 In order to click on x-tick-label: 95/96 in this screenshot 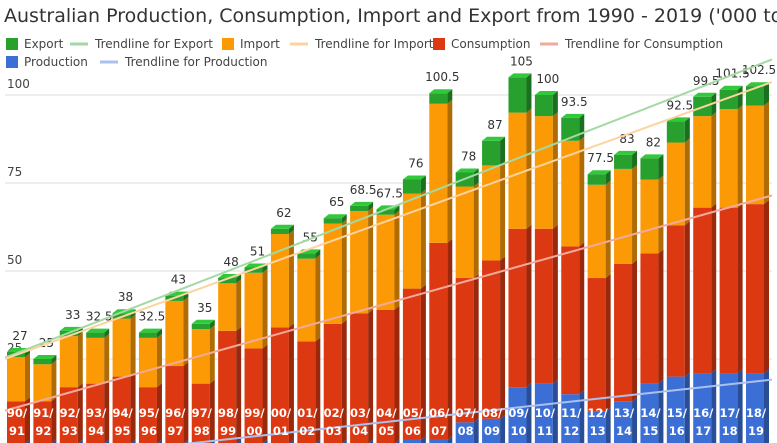, I will do `click(149, 422)`.